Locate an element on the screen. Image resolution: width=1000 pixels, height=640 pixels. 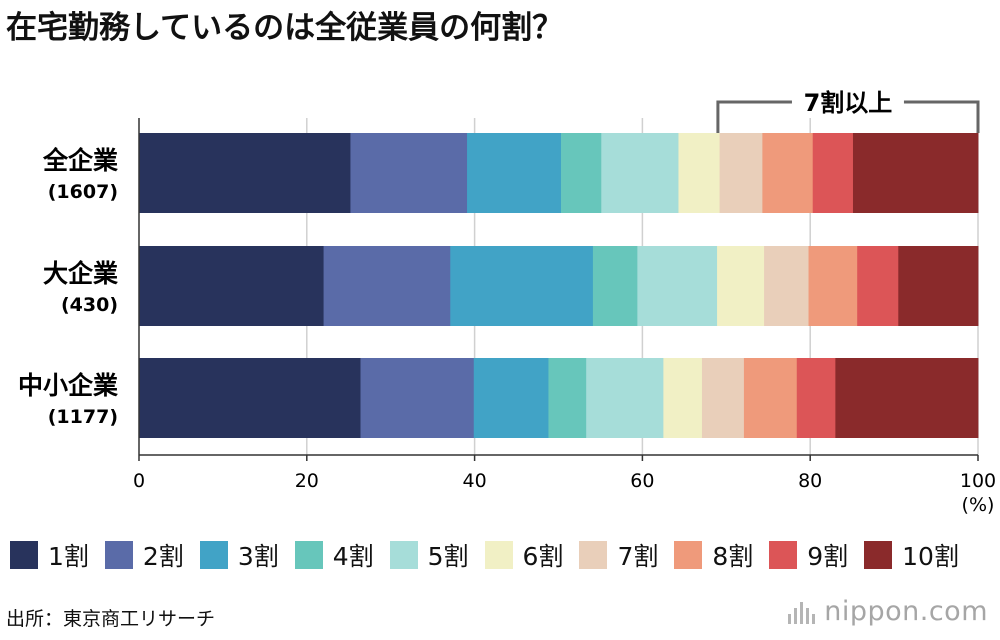
legend-item: 6割 is located at coordinates (524, 555).